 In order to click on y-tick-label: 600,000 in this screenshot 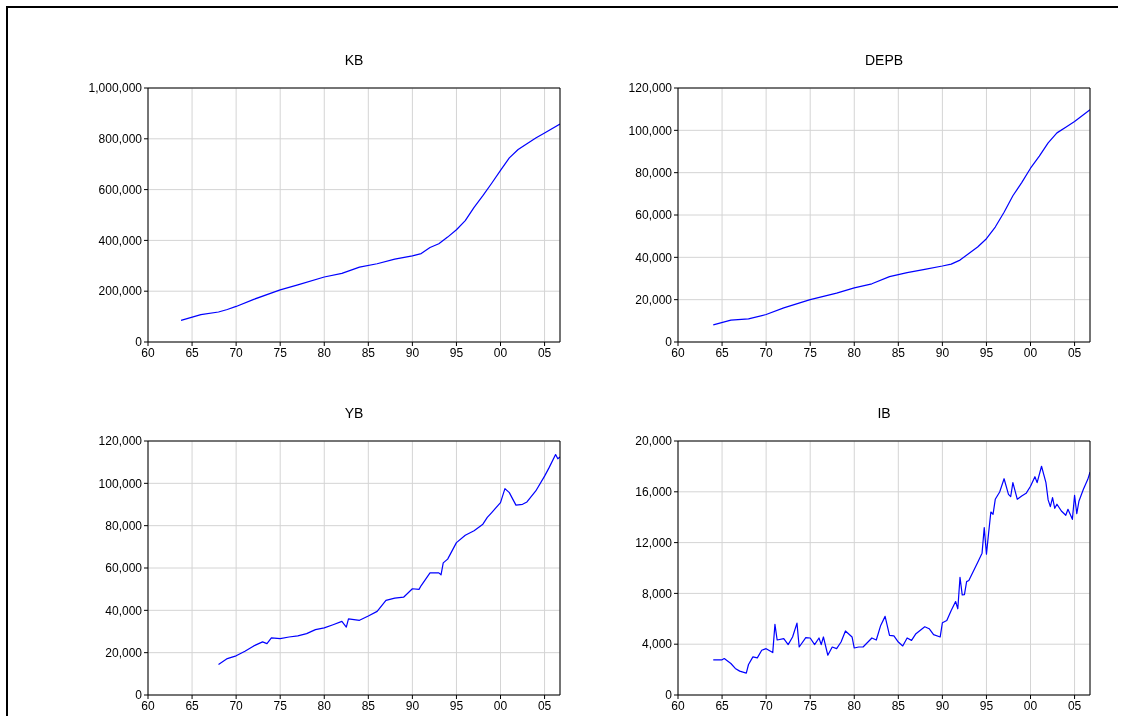, I will do `click(120, 189)`.